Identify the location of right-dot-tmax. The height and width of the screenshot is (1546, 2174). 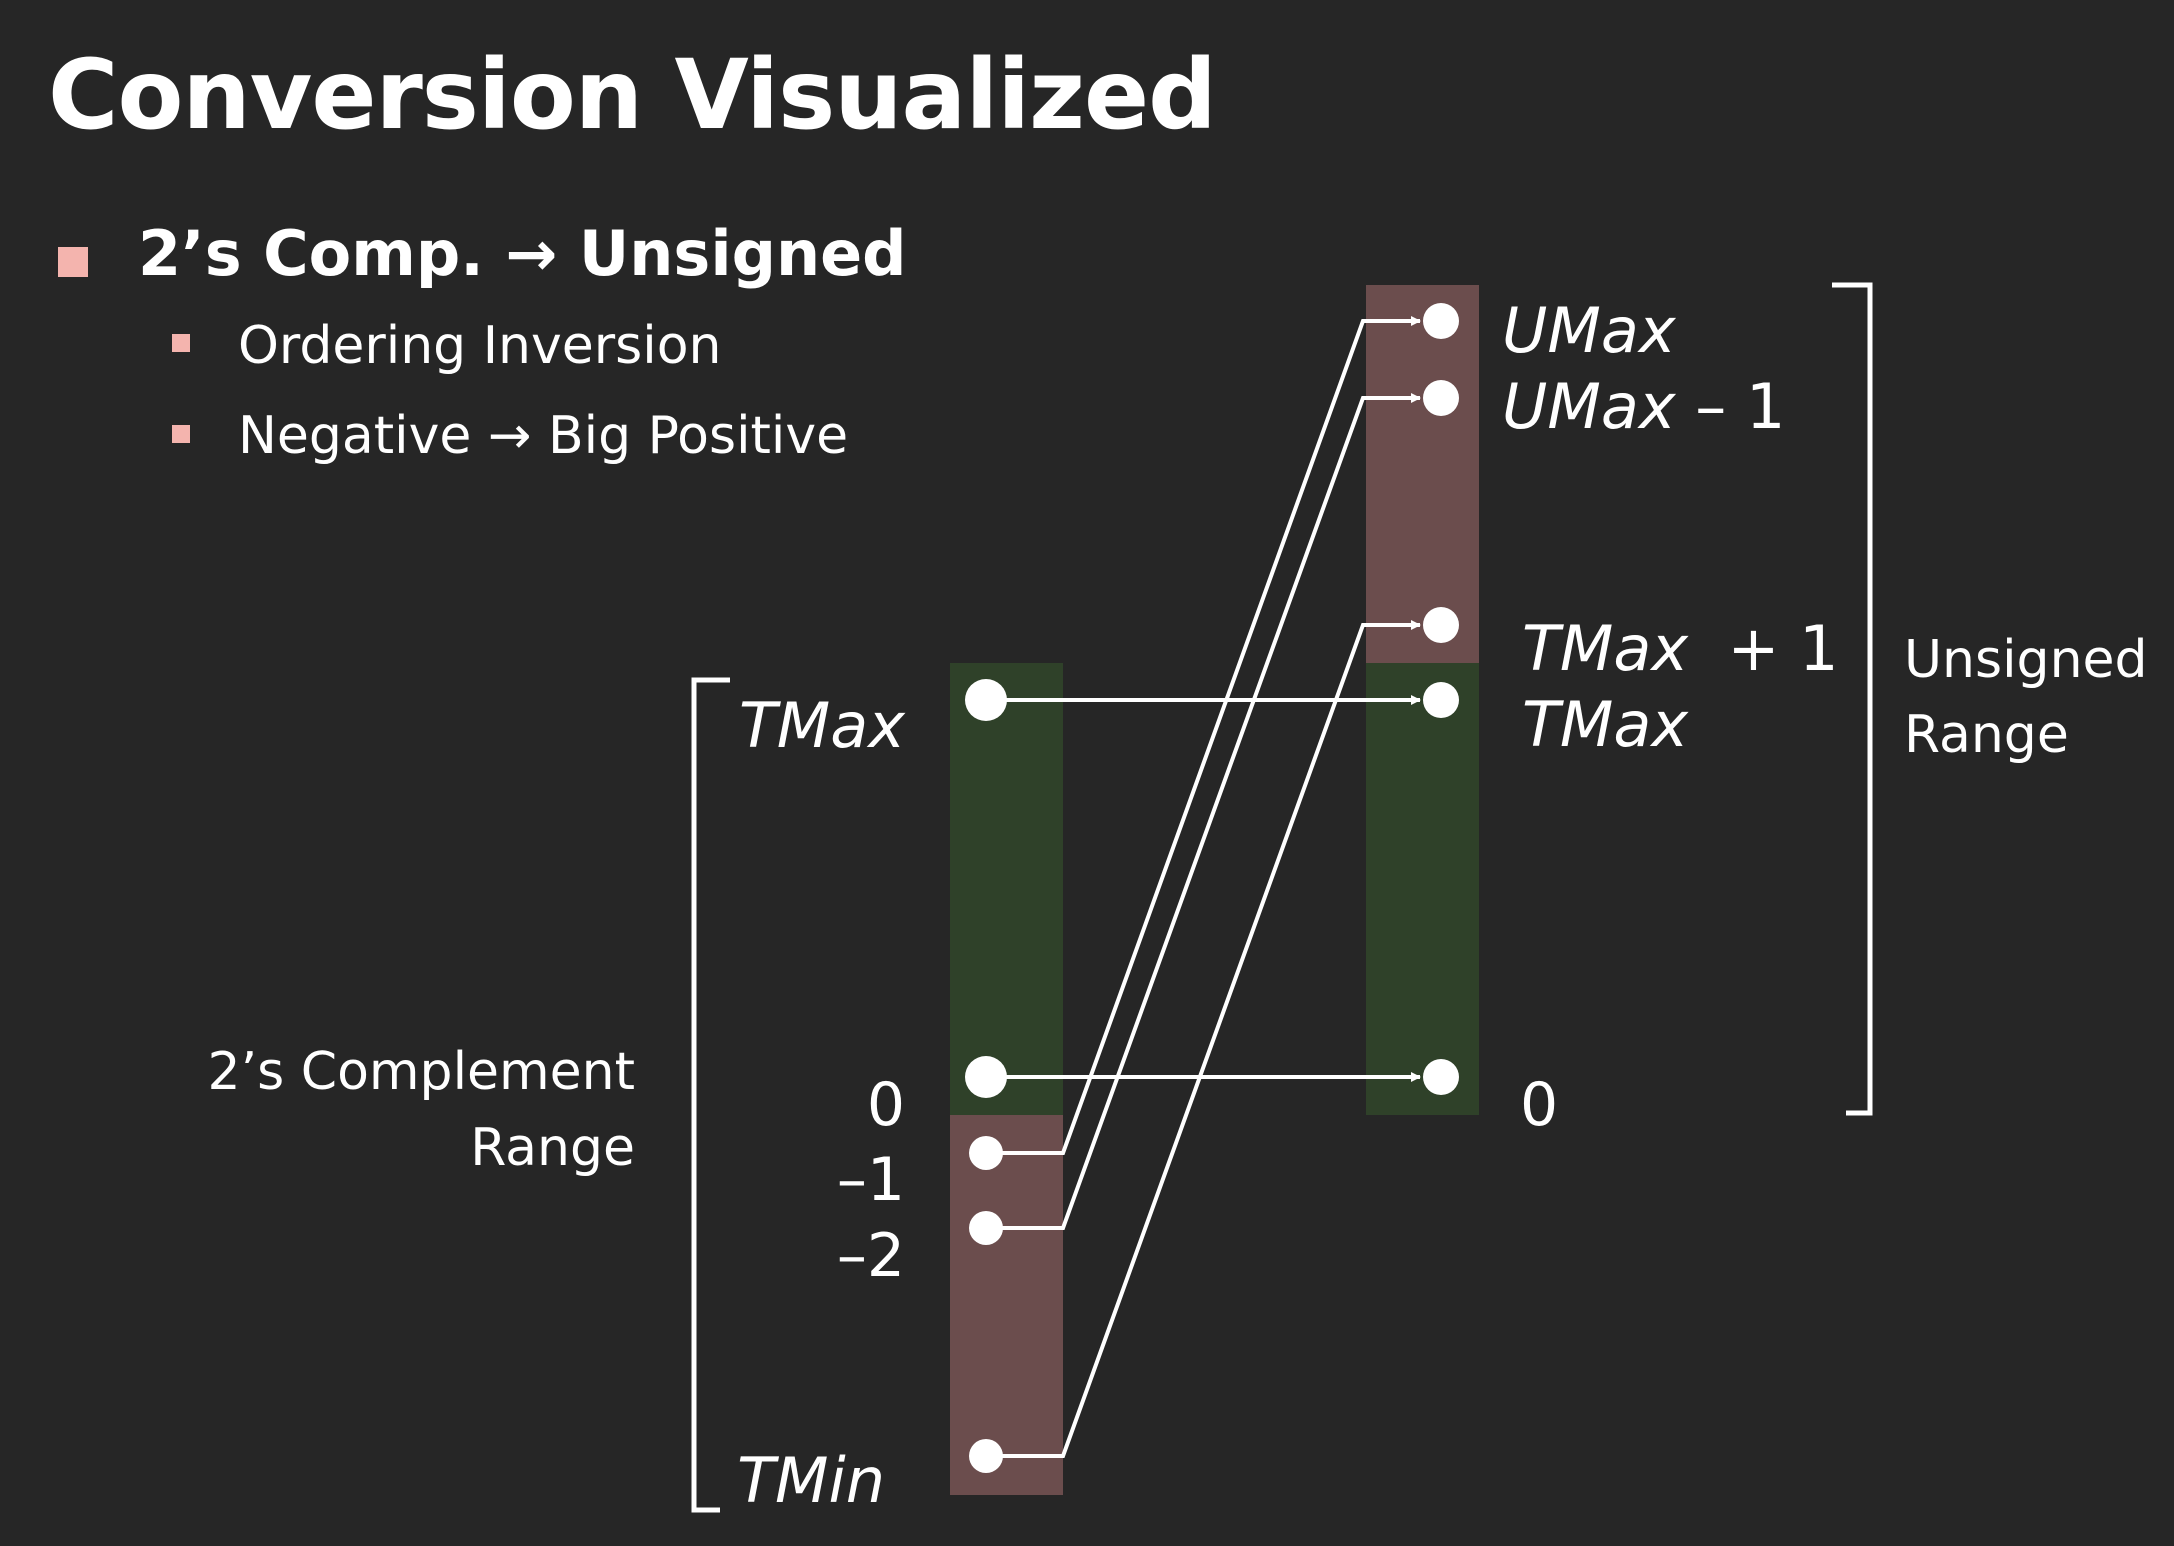
(1441, 700).